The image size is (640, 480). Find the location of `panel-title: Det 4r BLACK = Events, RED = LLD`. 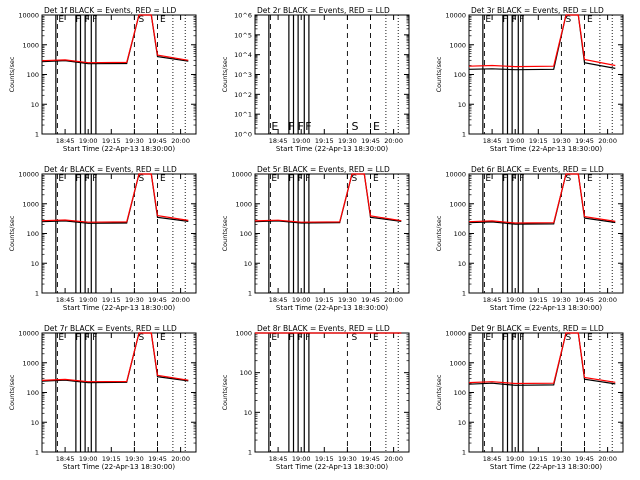

panel-title: Det 4r BLACK = Events, RED = LLD is located at coordinates (110, 169).